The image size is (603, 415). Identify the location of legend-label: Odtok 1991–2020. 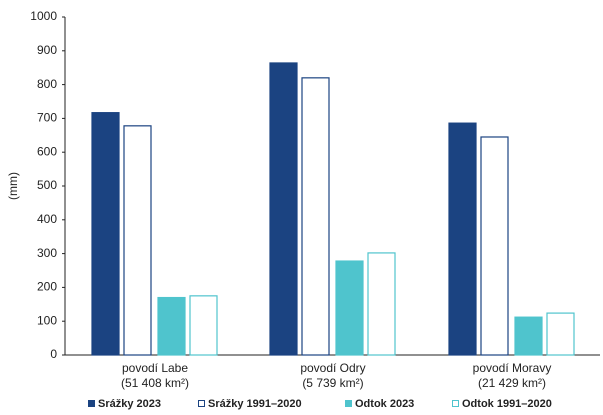
(507, 404).